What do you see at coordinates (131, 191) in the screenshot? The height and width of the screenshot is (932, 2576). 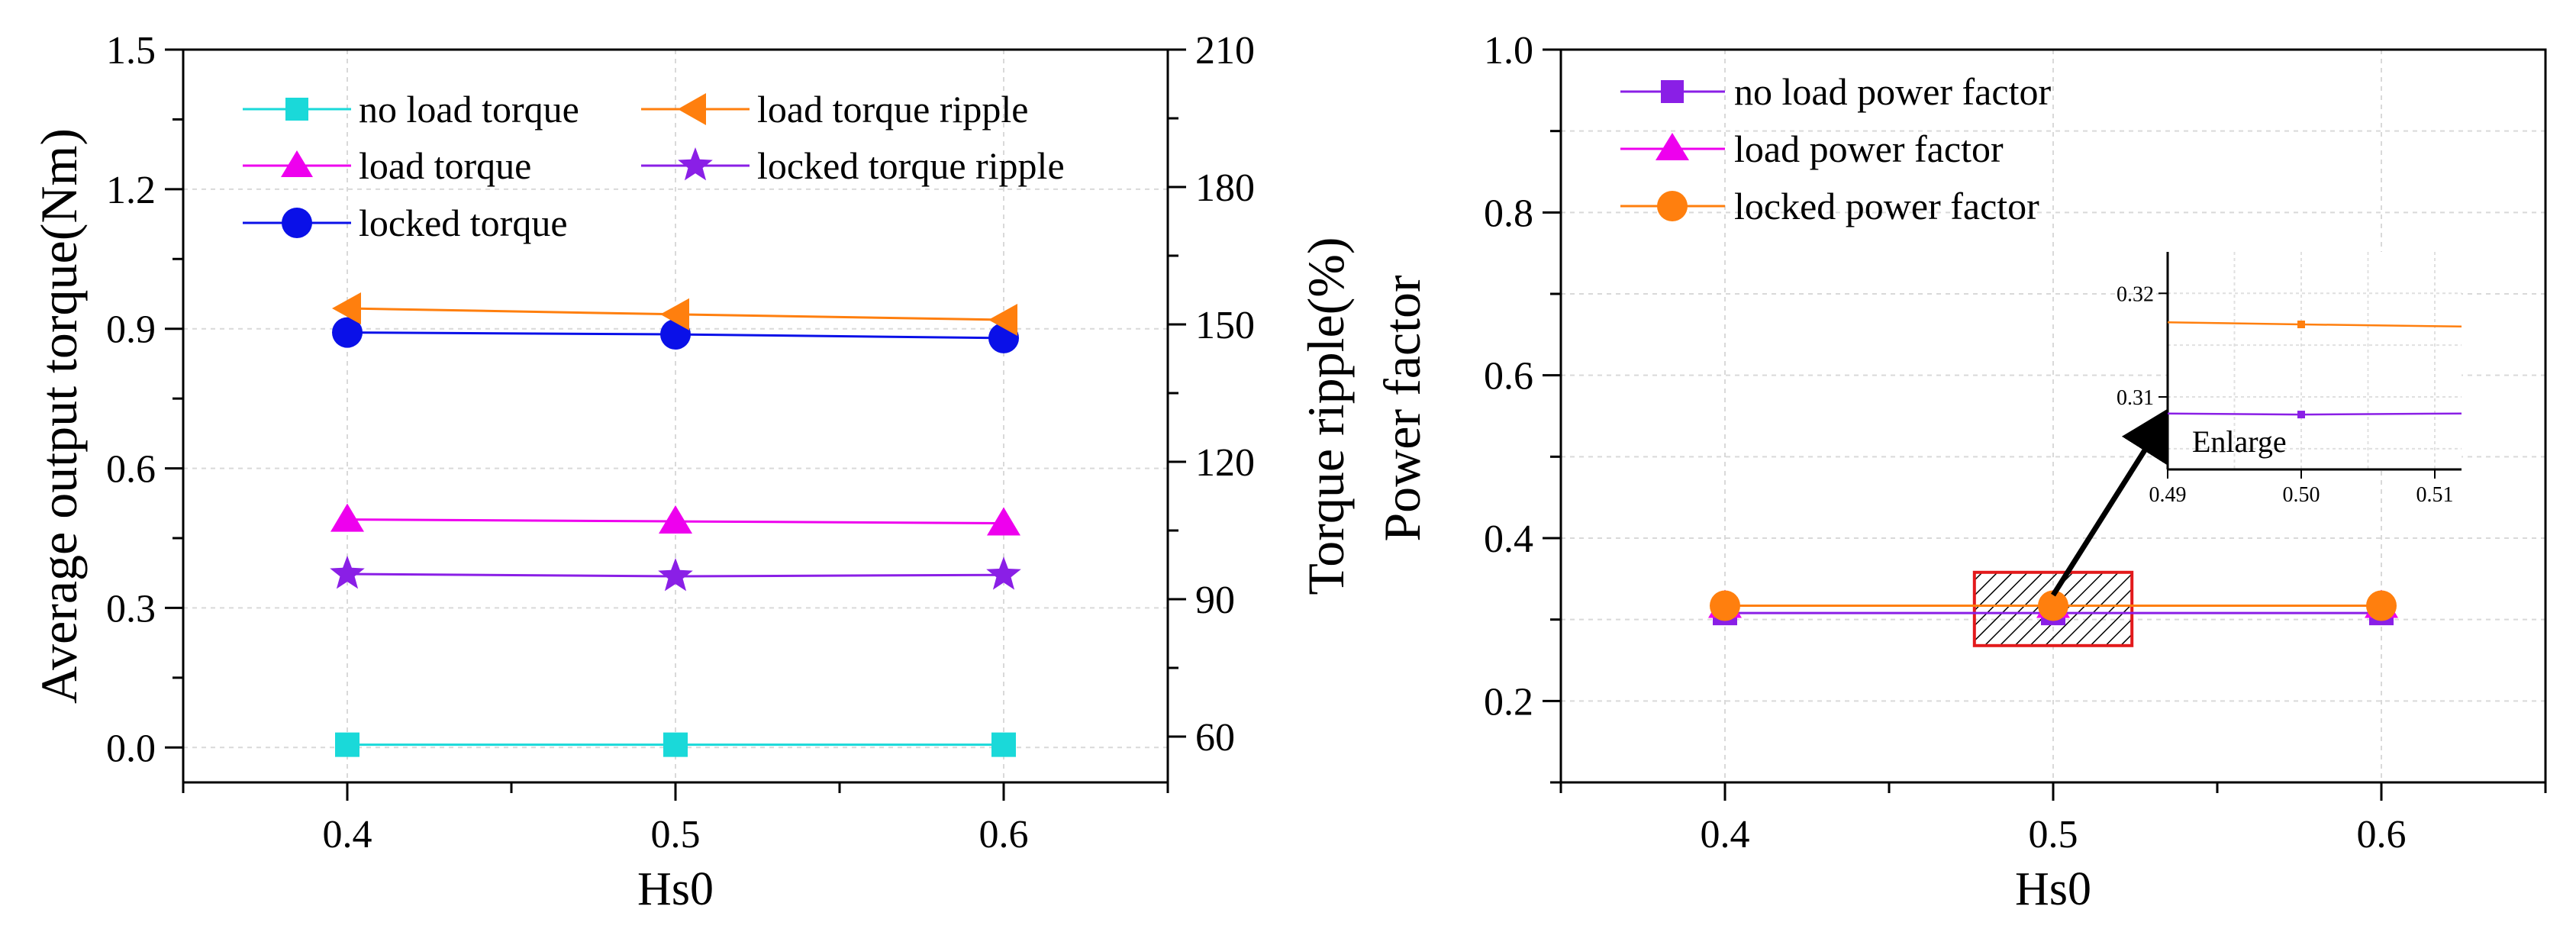 I see `y-tick-label: 1.2` at bounding box center [131, 191].